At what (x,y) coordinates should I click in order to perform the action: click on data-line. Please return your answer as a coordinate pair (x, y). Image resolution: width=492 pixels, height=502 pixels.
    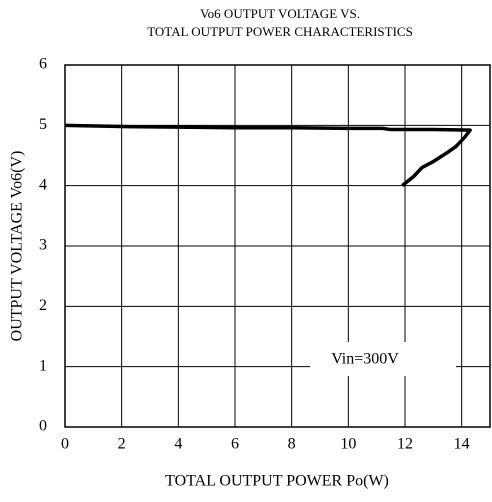
    Looking at the image, I should click on (268, 155).